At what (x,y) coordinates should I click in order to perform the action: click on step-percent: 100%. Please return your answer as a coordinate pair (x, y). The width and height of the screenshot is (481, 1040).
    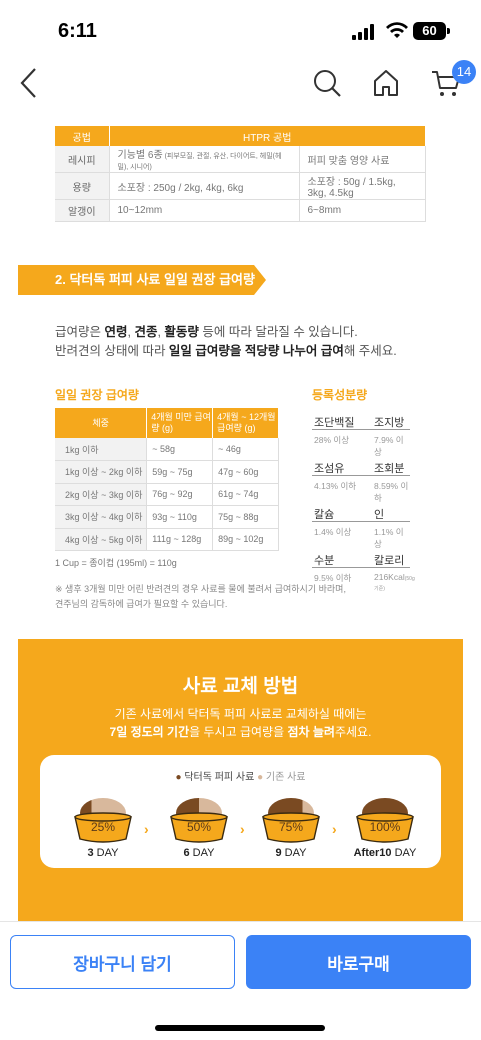
    Looking at the image, I should click on (385, 827).